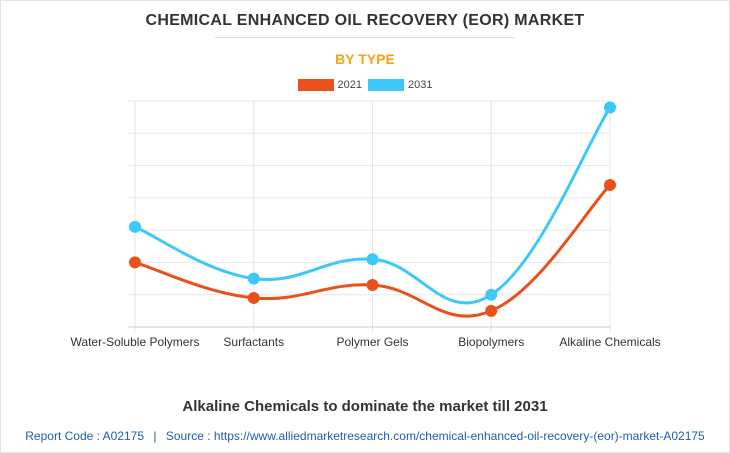 The image size is (730, 453). What do you see at coordinates (365, 37) in the screenshot?
I see `title-divider` at bounding box center [365, 37].